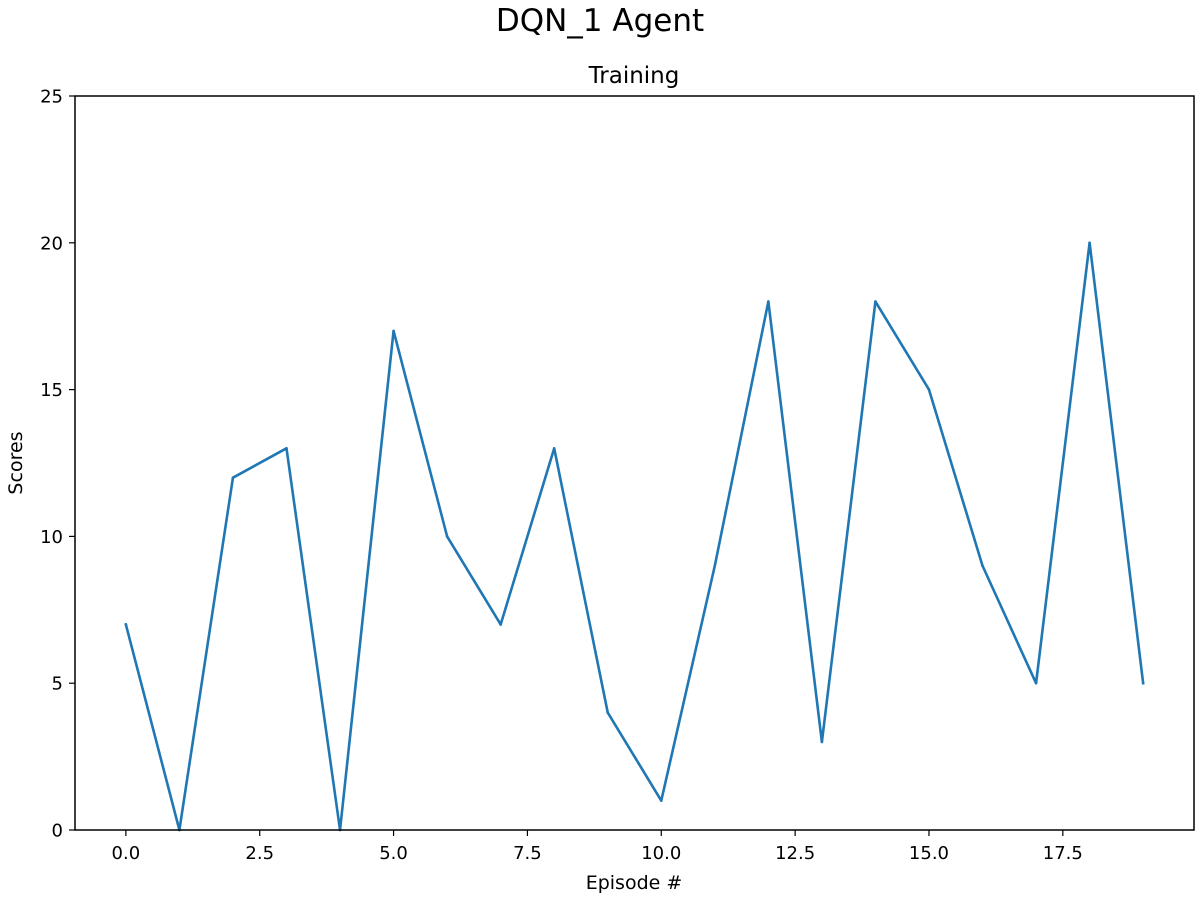  I want to click on y-axis-label: Scores, so click(16, 462).